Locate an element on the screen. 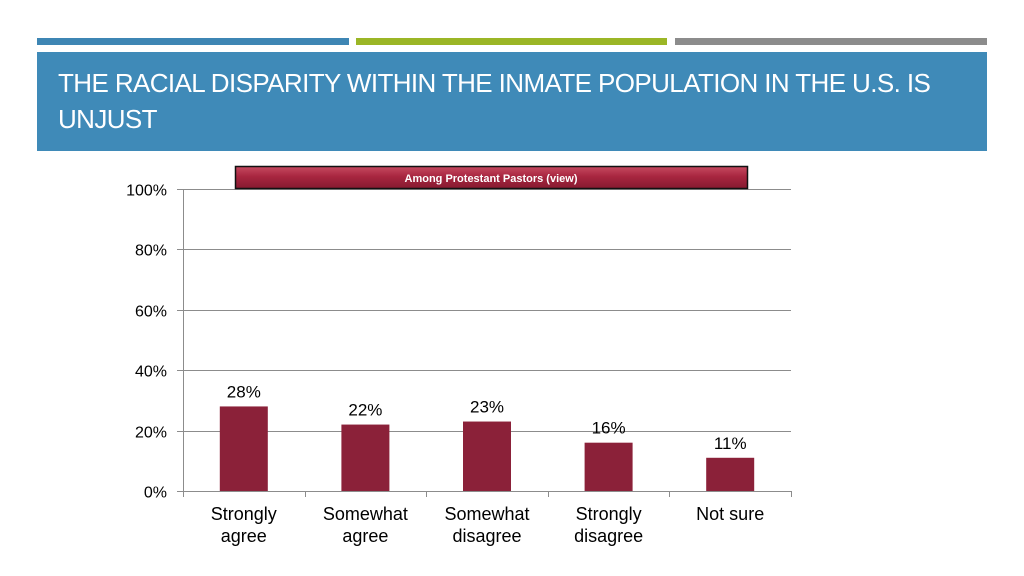 This screenshot has width=1024, height=576. accent-stripe-gray is located at coordinates (831, 41).